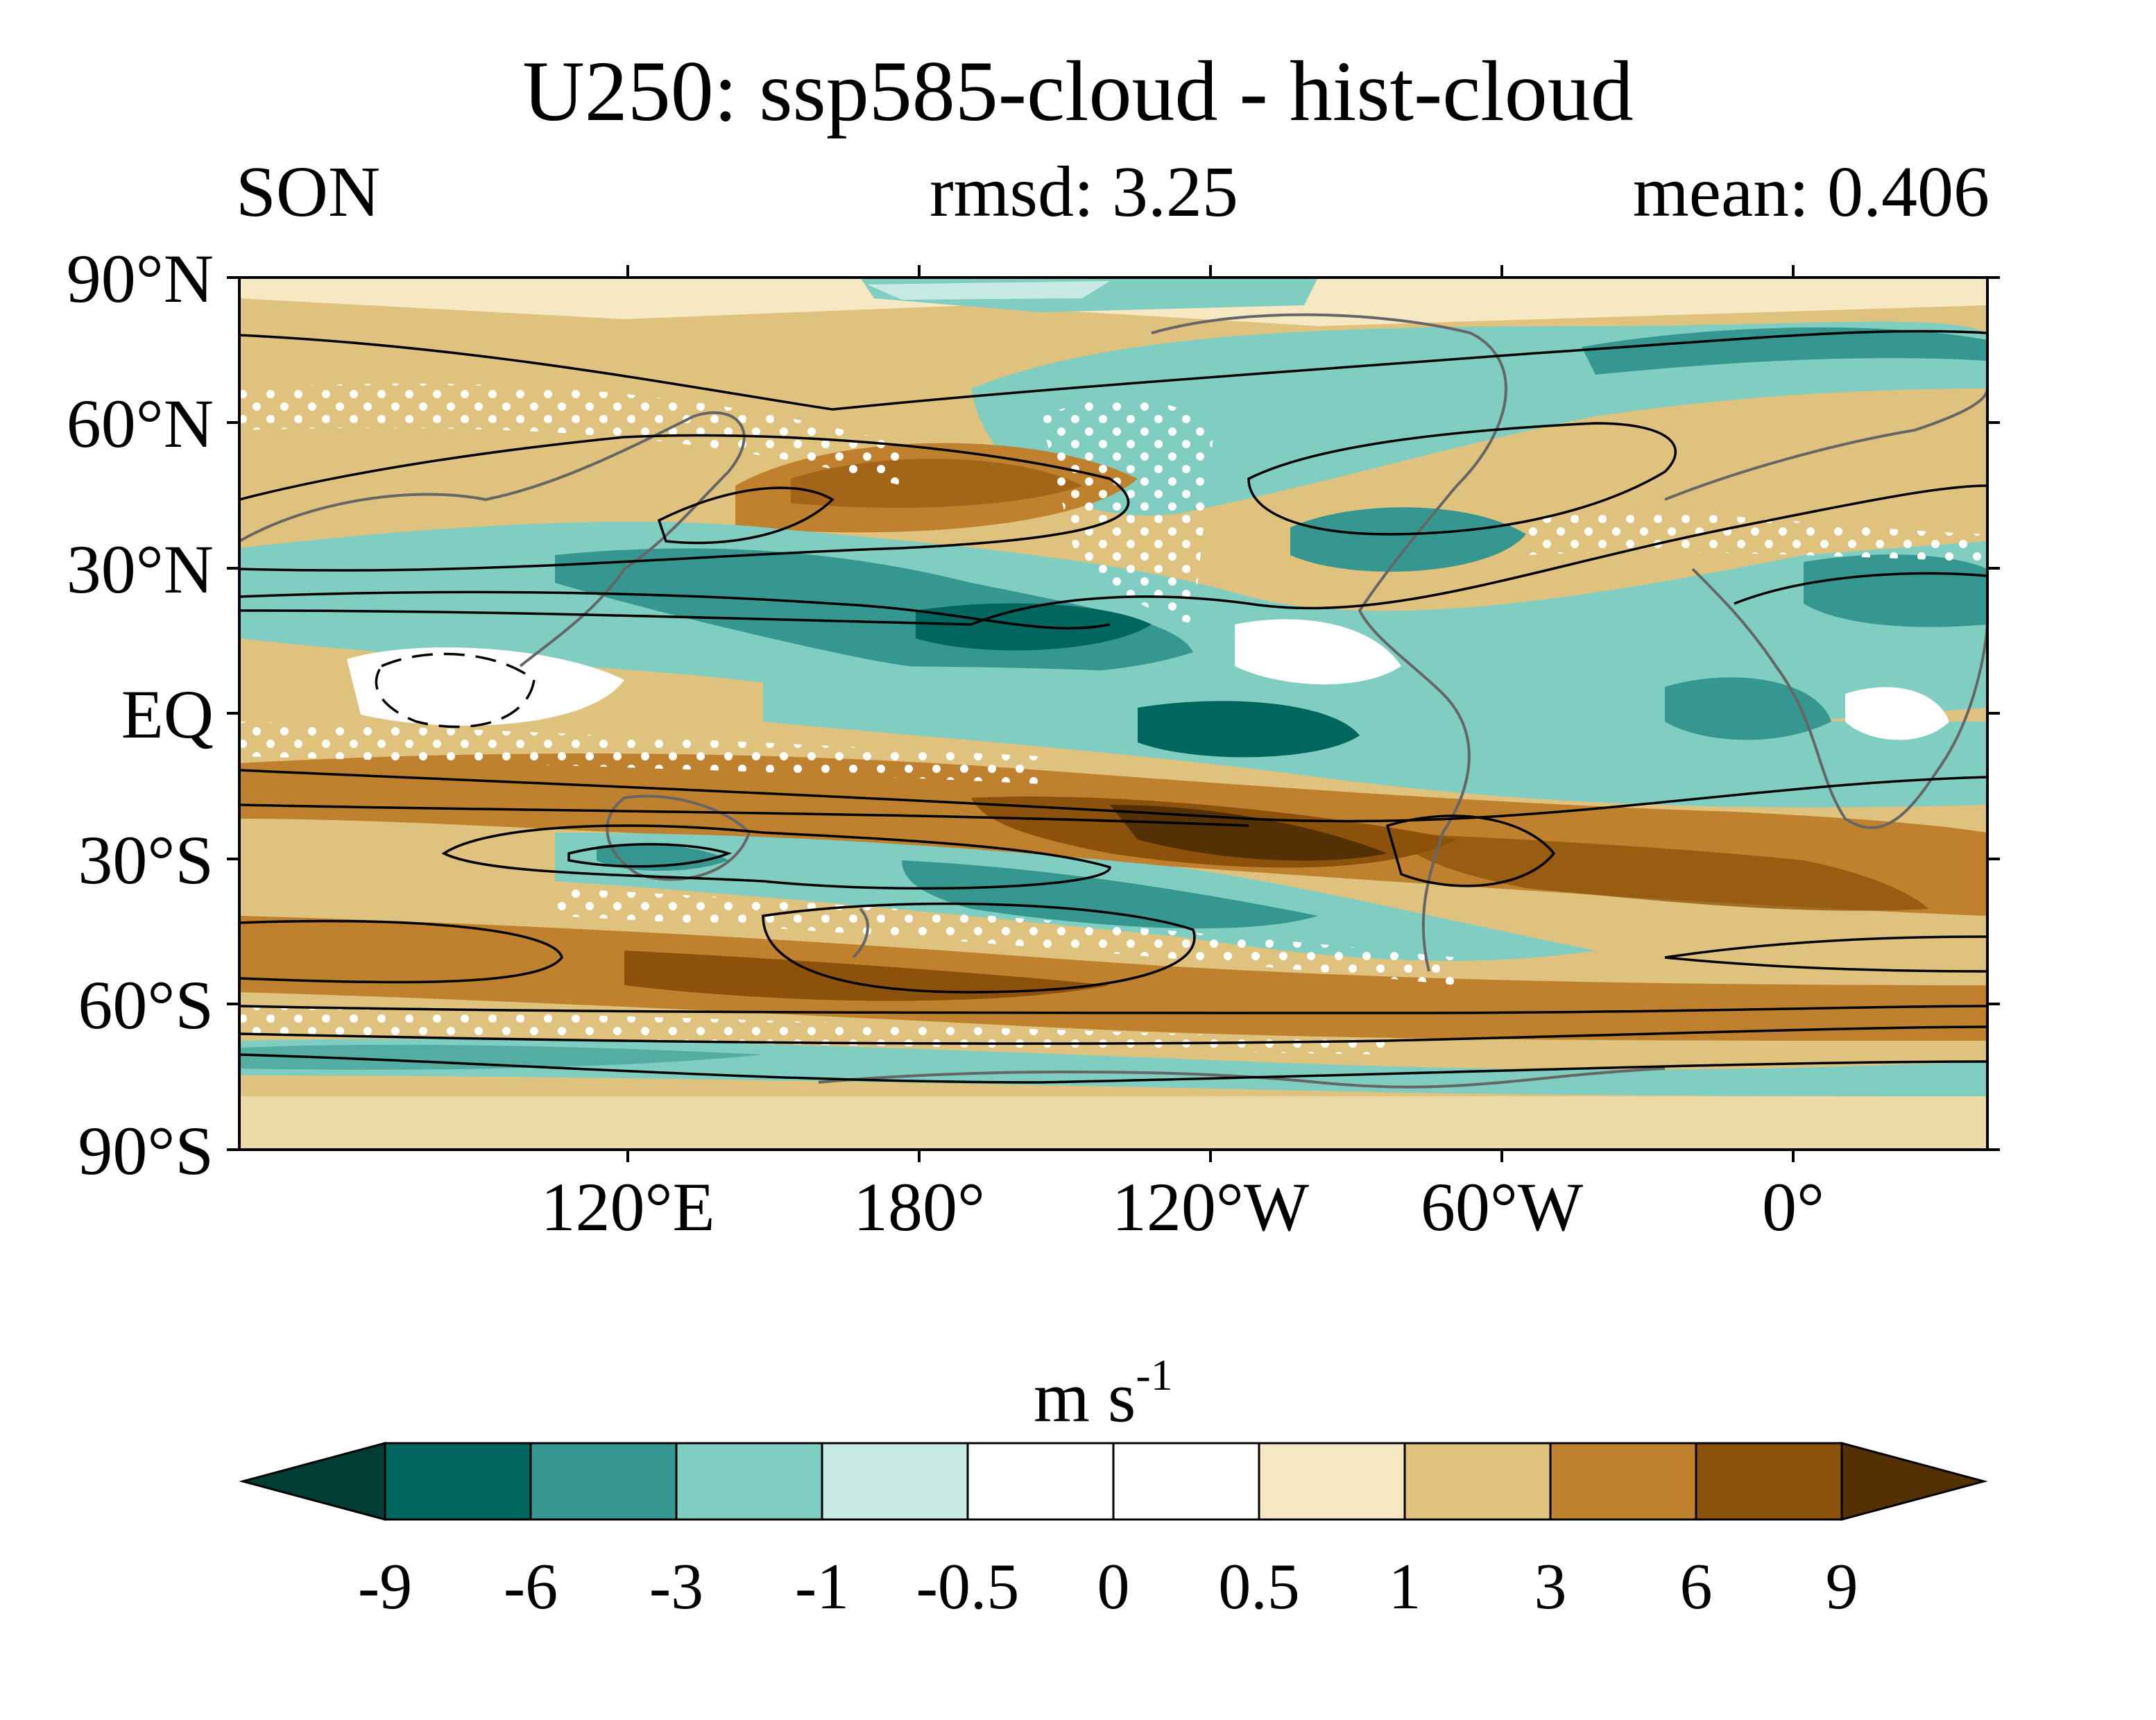 The image size is (2156, 1720). Describe the element at coordinates (530, 1587) in the screenshot. I see `colorbar-tick: -6` at that location.